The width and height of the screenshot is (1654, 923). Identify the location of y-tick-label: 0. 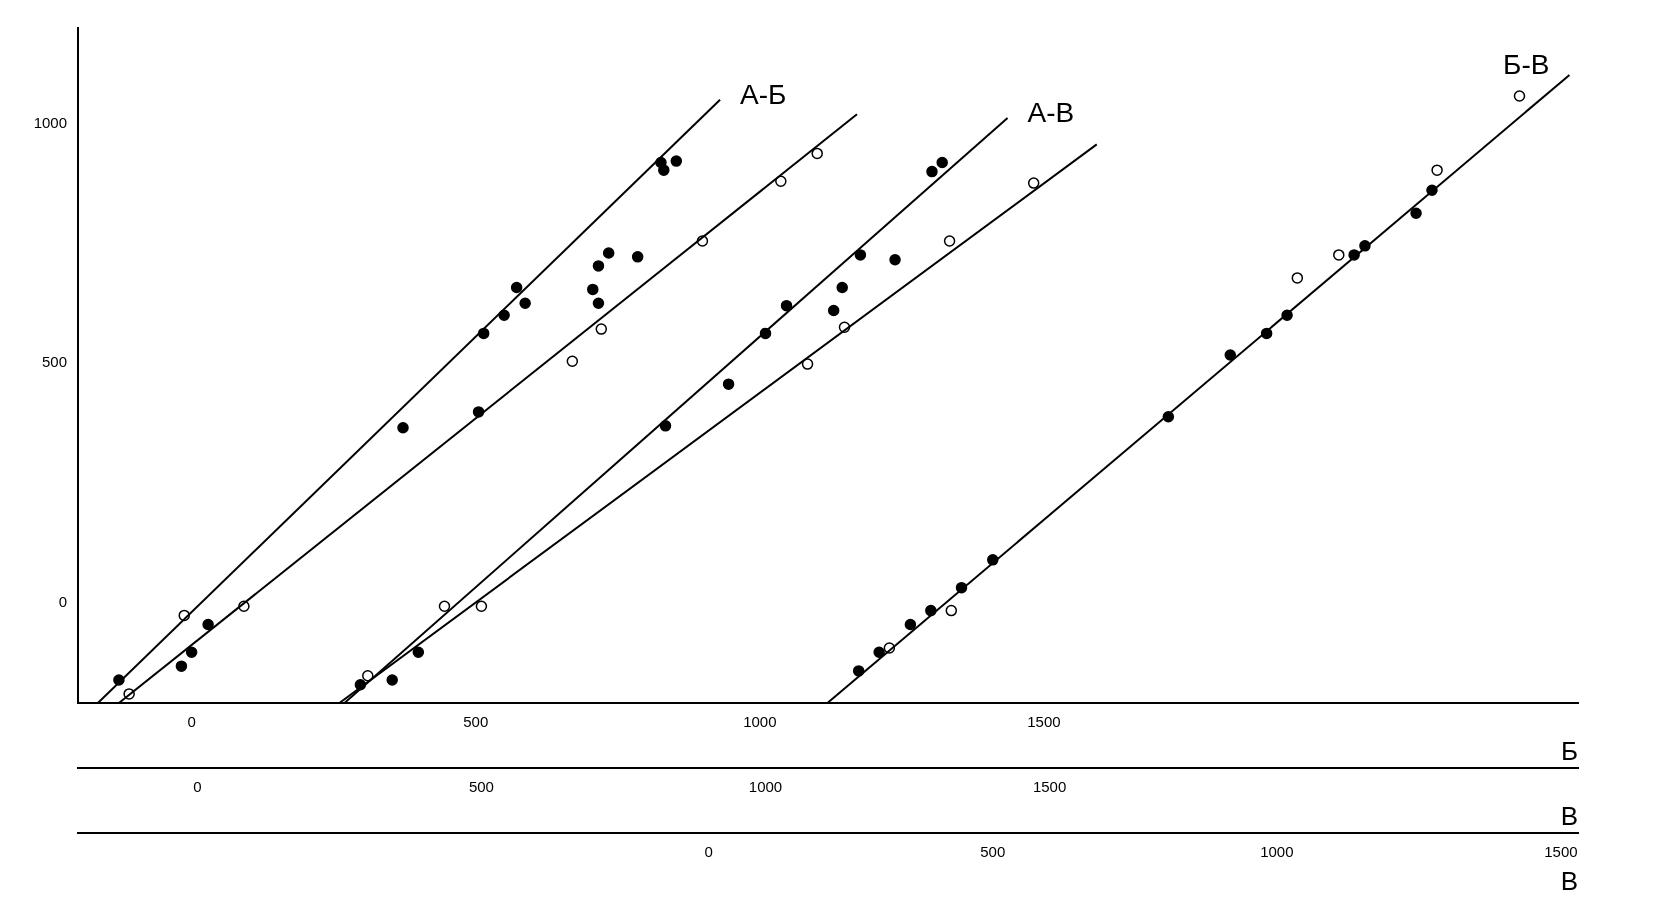
(62, 601).